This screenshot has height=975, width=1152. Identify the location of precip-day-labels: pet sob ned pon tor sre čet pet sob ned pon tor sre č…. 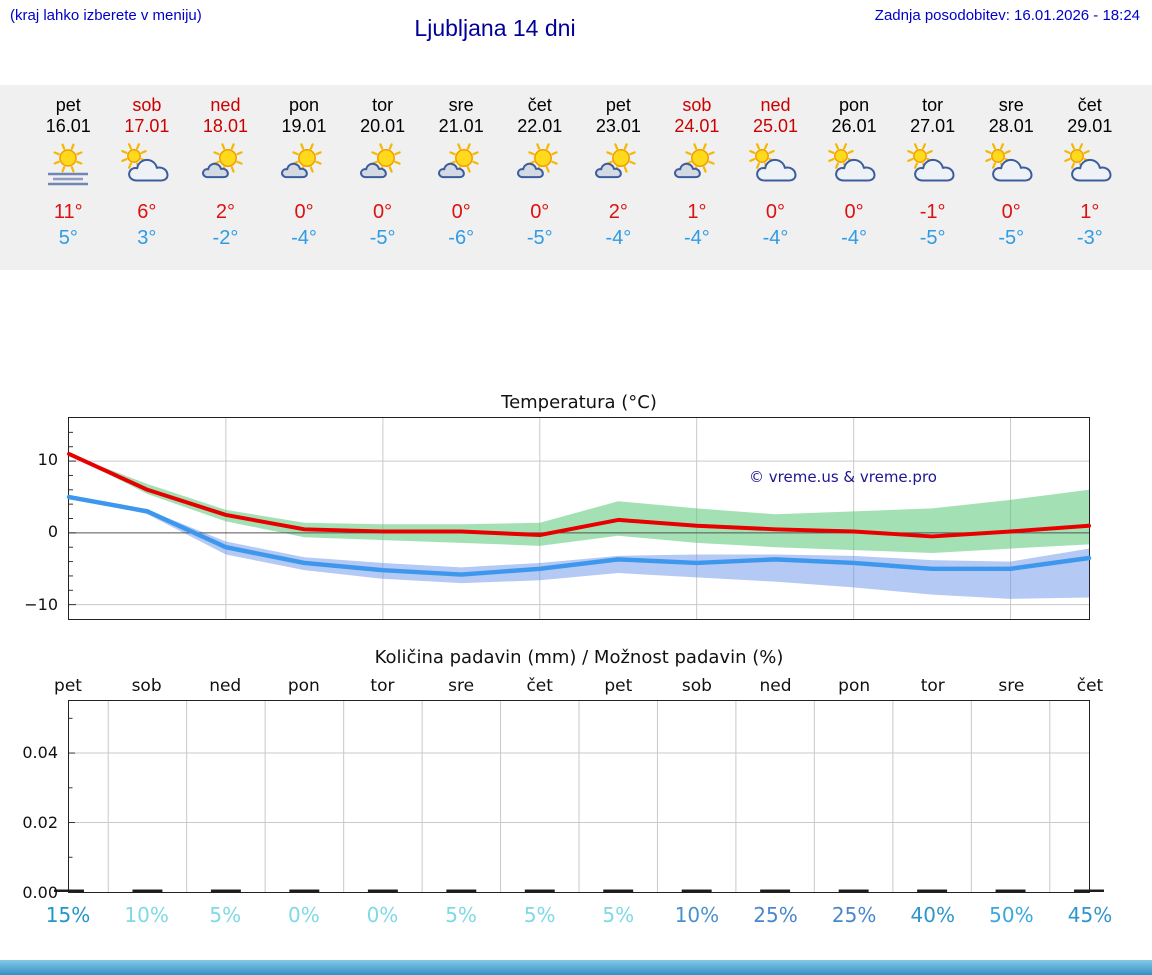
(576, 687).